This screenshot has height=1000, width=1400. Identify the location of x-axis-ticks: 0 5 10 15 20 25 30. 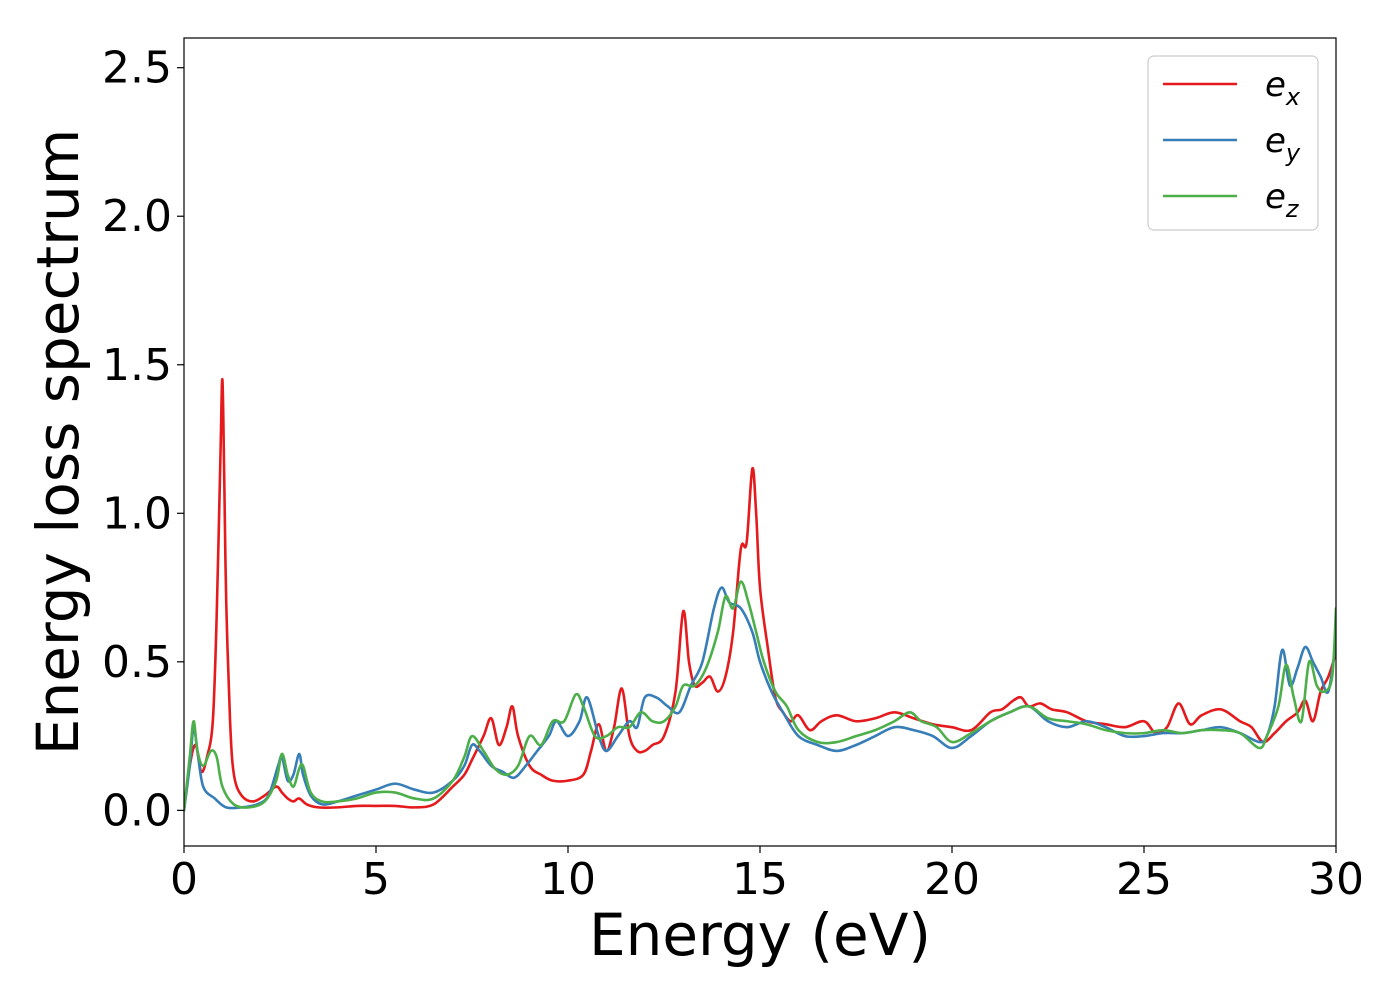
(767, 875).